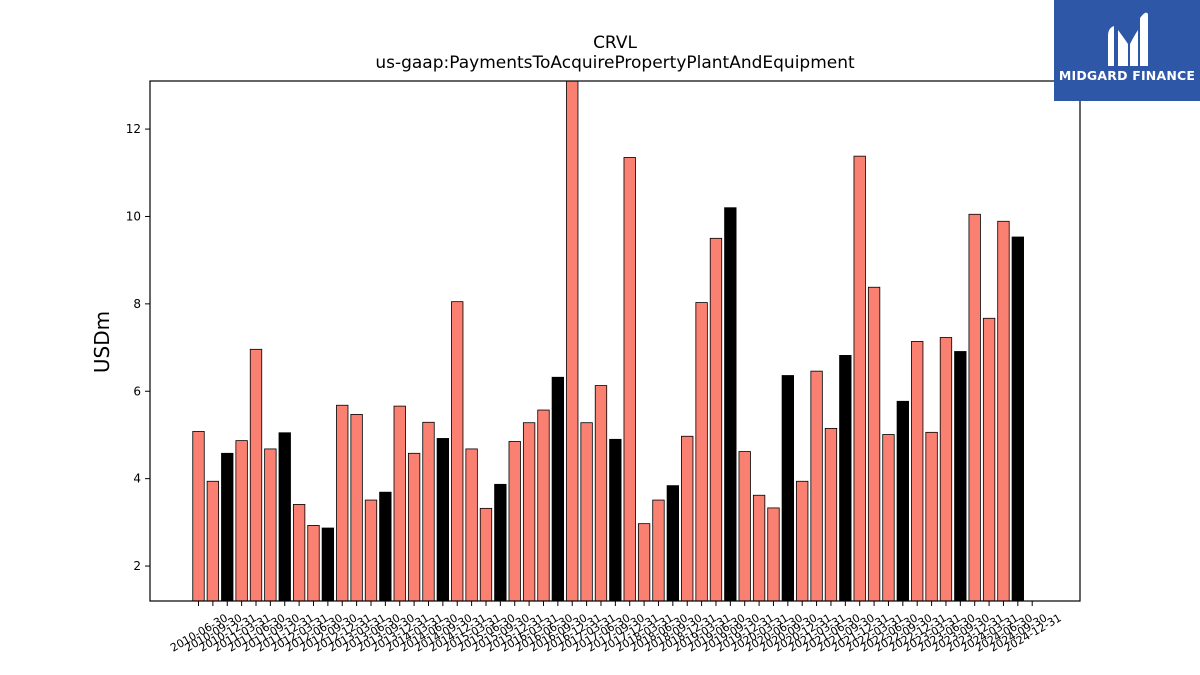  I want to click on midgard-finance-logo: MIDGARD FINANCE, so click(1127, 50).